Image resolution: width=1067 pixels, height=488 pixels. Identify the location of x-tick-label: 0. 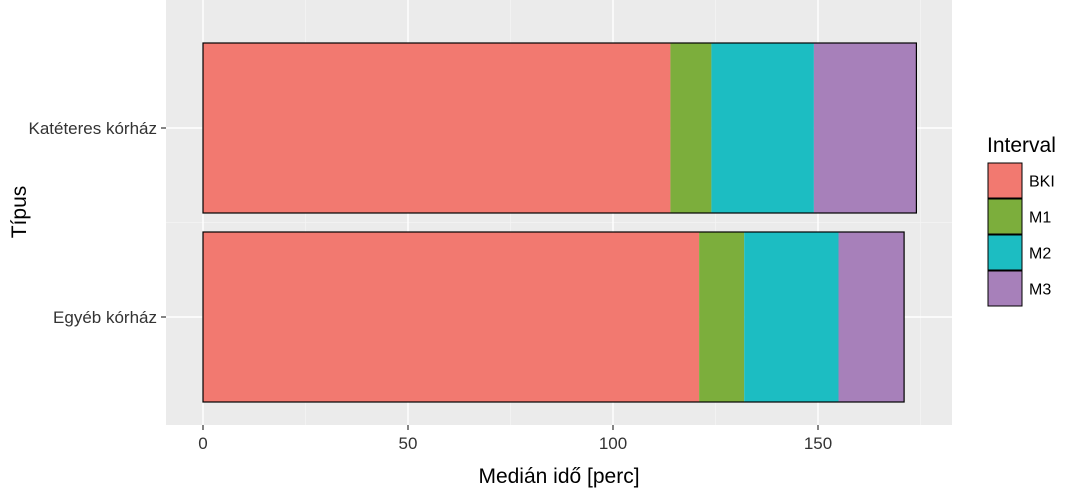
(202, 443).